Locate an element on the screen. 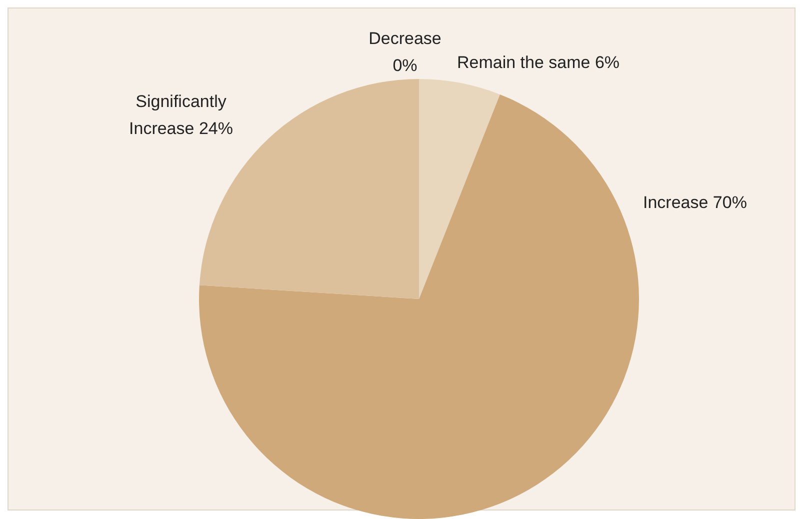  category-label: Decrease is located at coordinates (405, 38).